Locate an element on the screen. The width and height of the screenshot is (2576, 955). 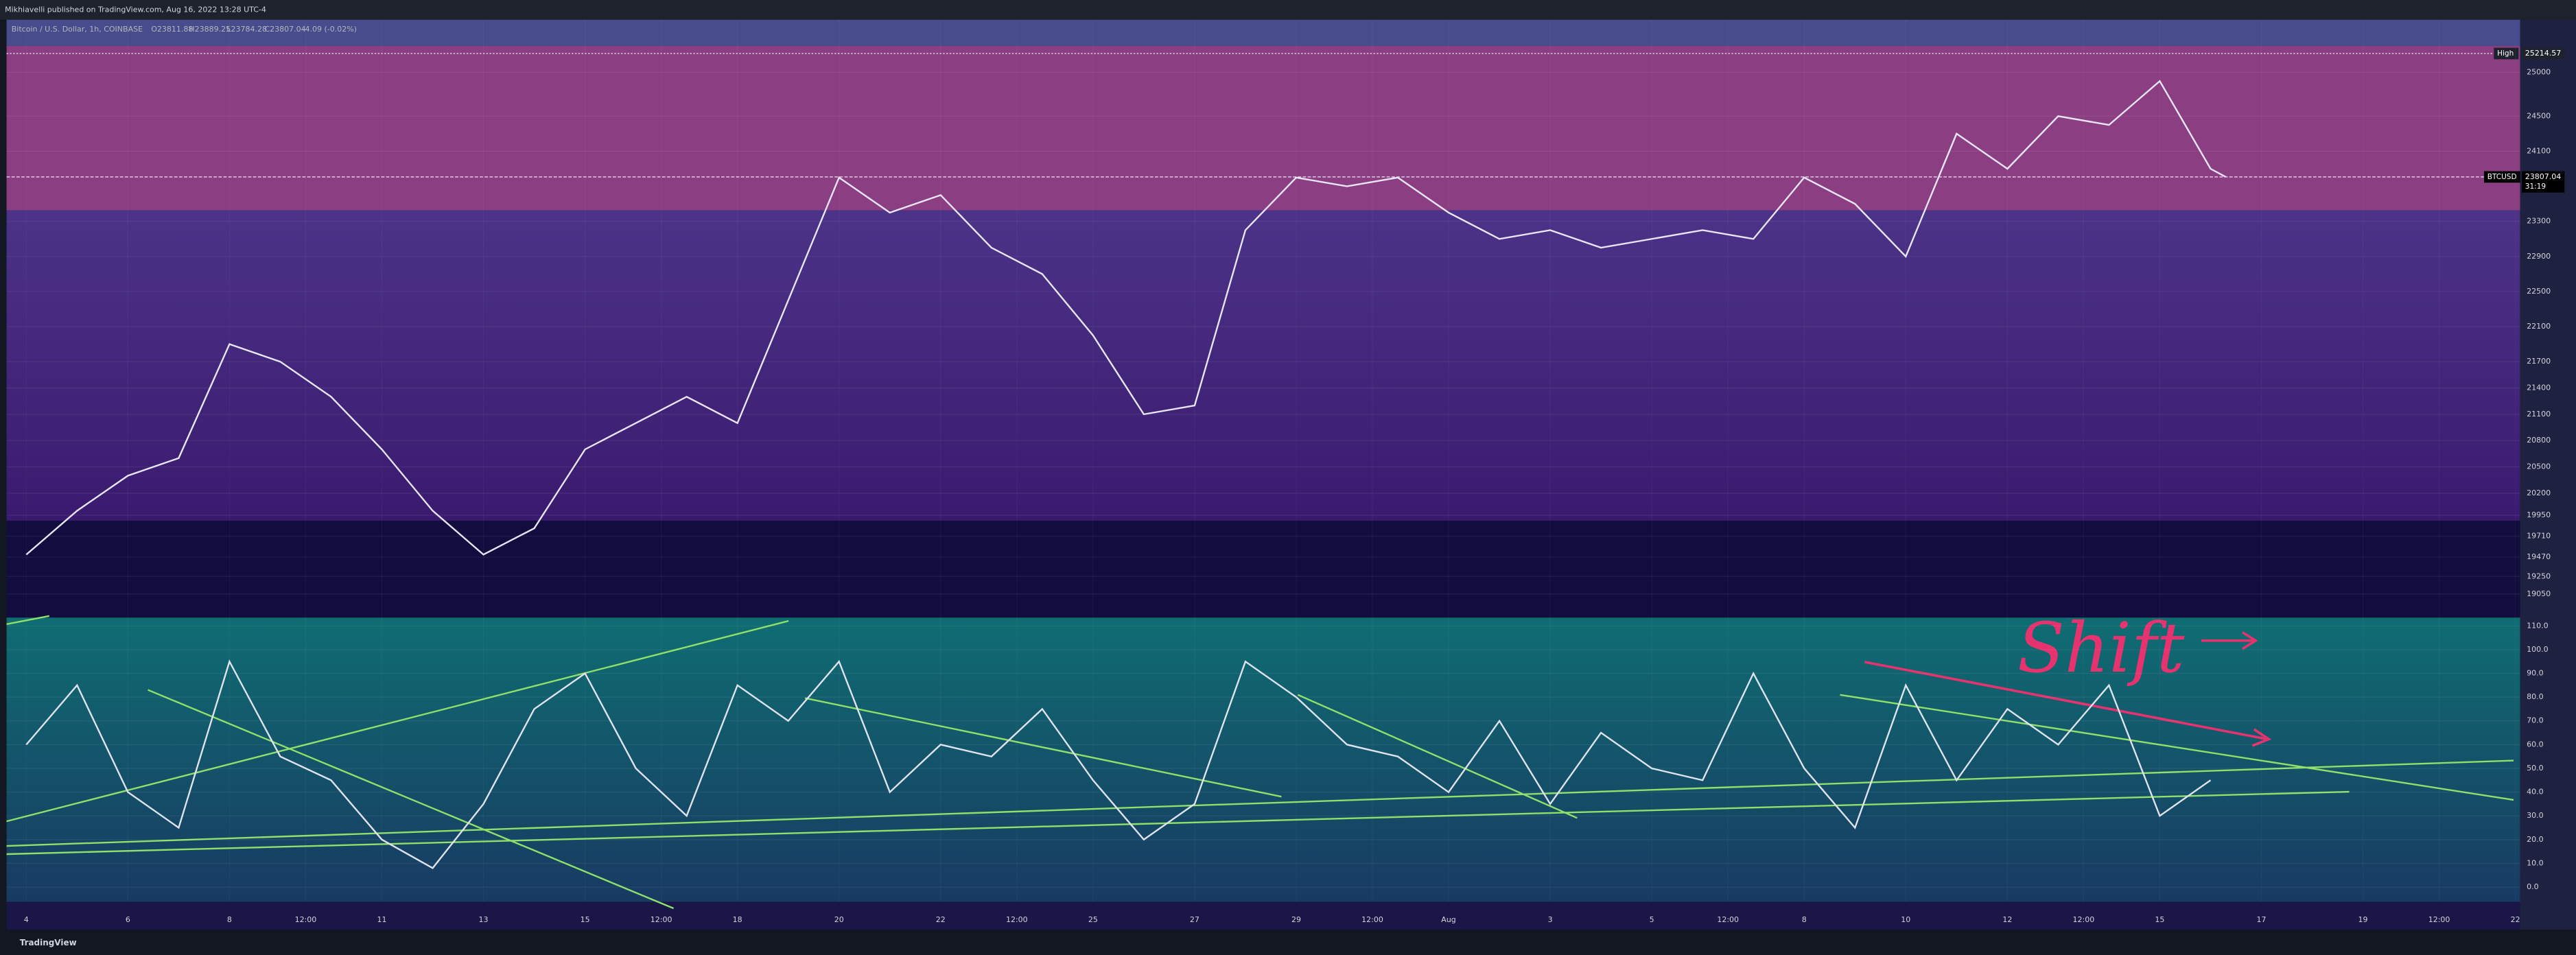
y-tick-label: 19470 is located at coordinates (2539, 556).